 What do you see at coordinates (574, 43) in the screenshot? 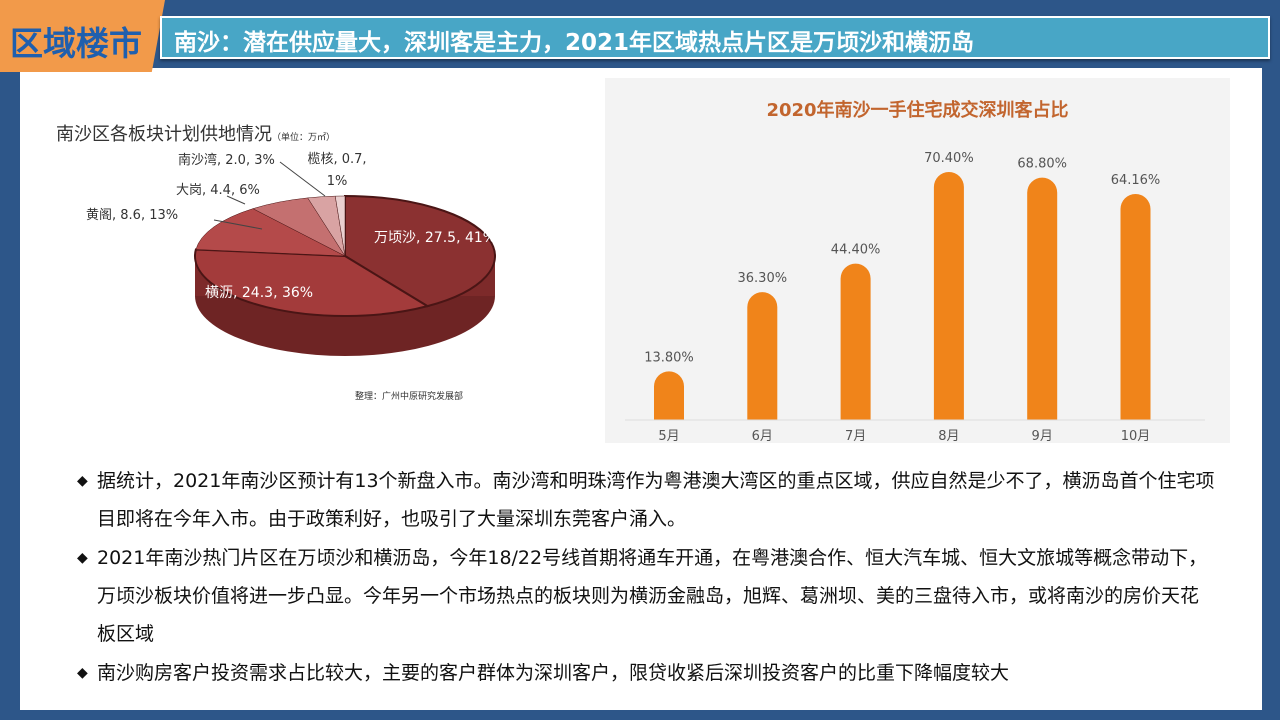
I see `slide-title: 南沙：潜在供应量大，深圳客是主力，2021年区域热点片区是万顷沙和横沥岛` at bounding box center [574, 43].